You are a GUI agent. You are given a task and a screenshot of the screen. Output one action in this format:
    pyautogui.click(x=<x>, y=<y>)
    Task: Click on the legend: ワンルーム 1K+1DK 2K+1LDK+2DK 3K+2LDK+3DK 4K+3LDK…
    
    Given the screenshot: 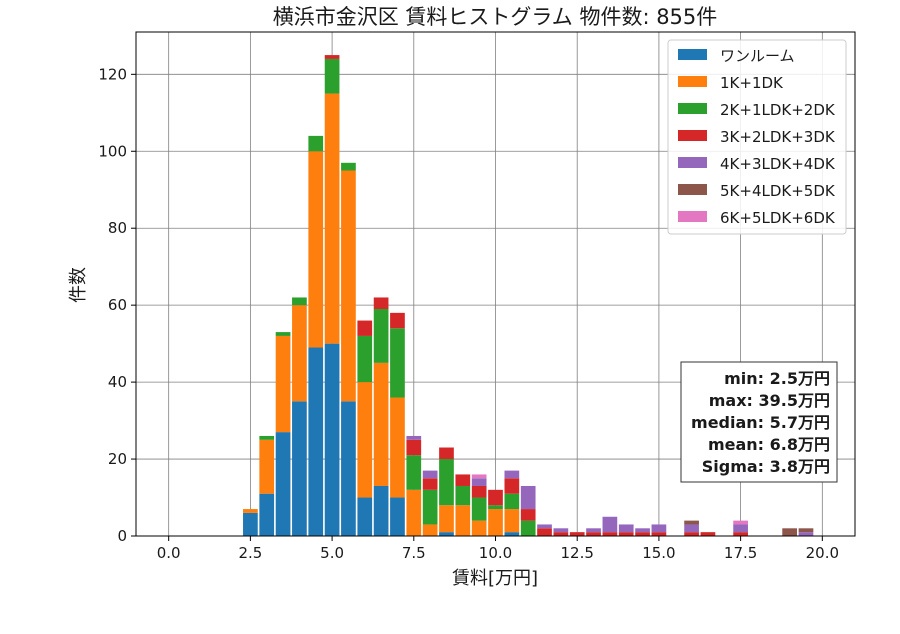 What is the action you would take?
    pyautogui.click(x=757, y=137)
    